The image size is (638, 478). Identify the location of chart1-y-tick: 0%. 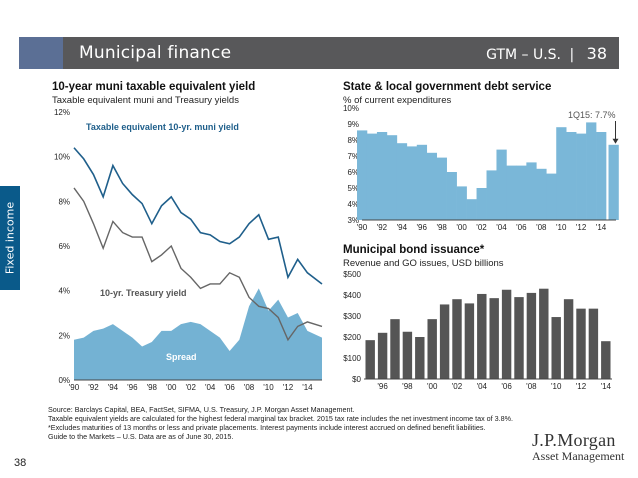
(64, 380).